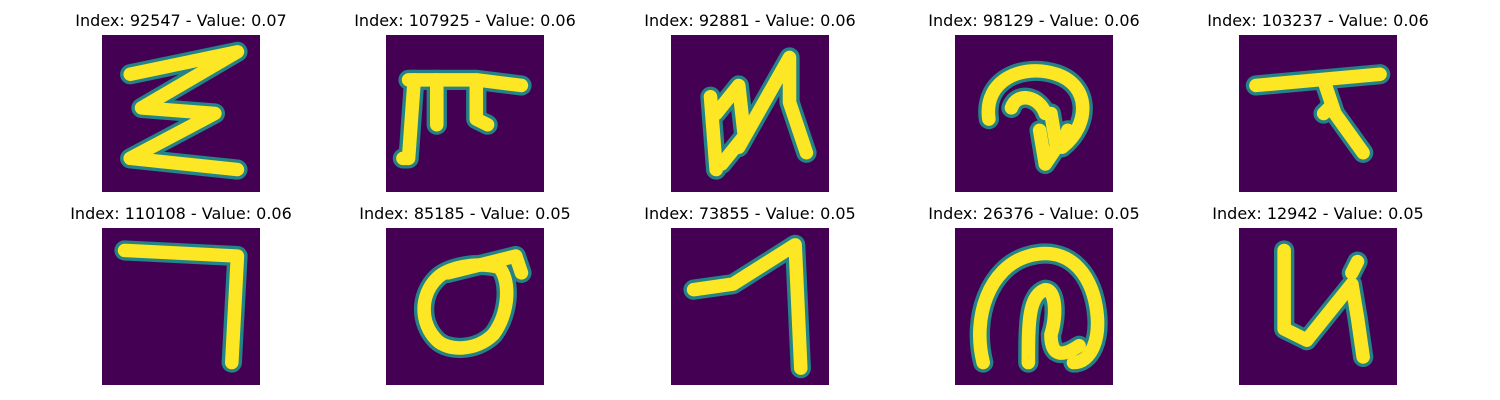  I want to click on panel-6: Index: 110108 - Value: 0.06, so click(181, 299).